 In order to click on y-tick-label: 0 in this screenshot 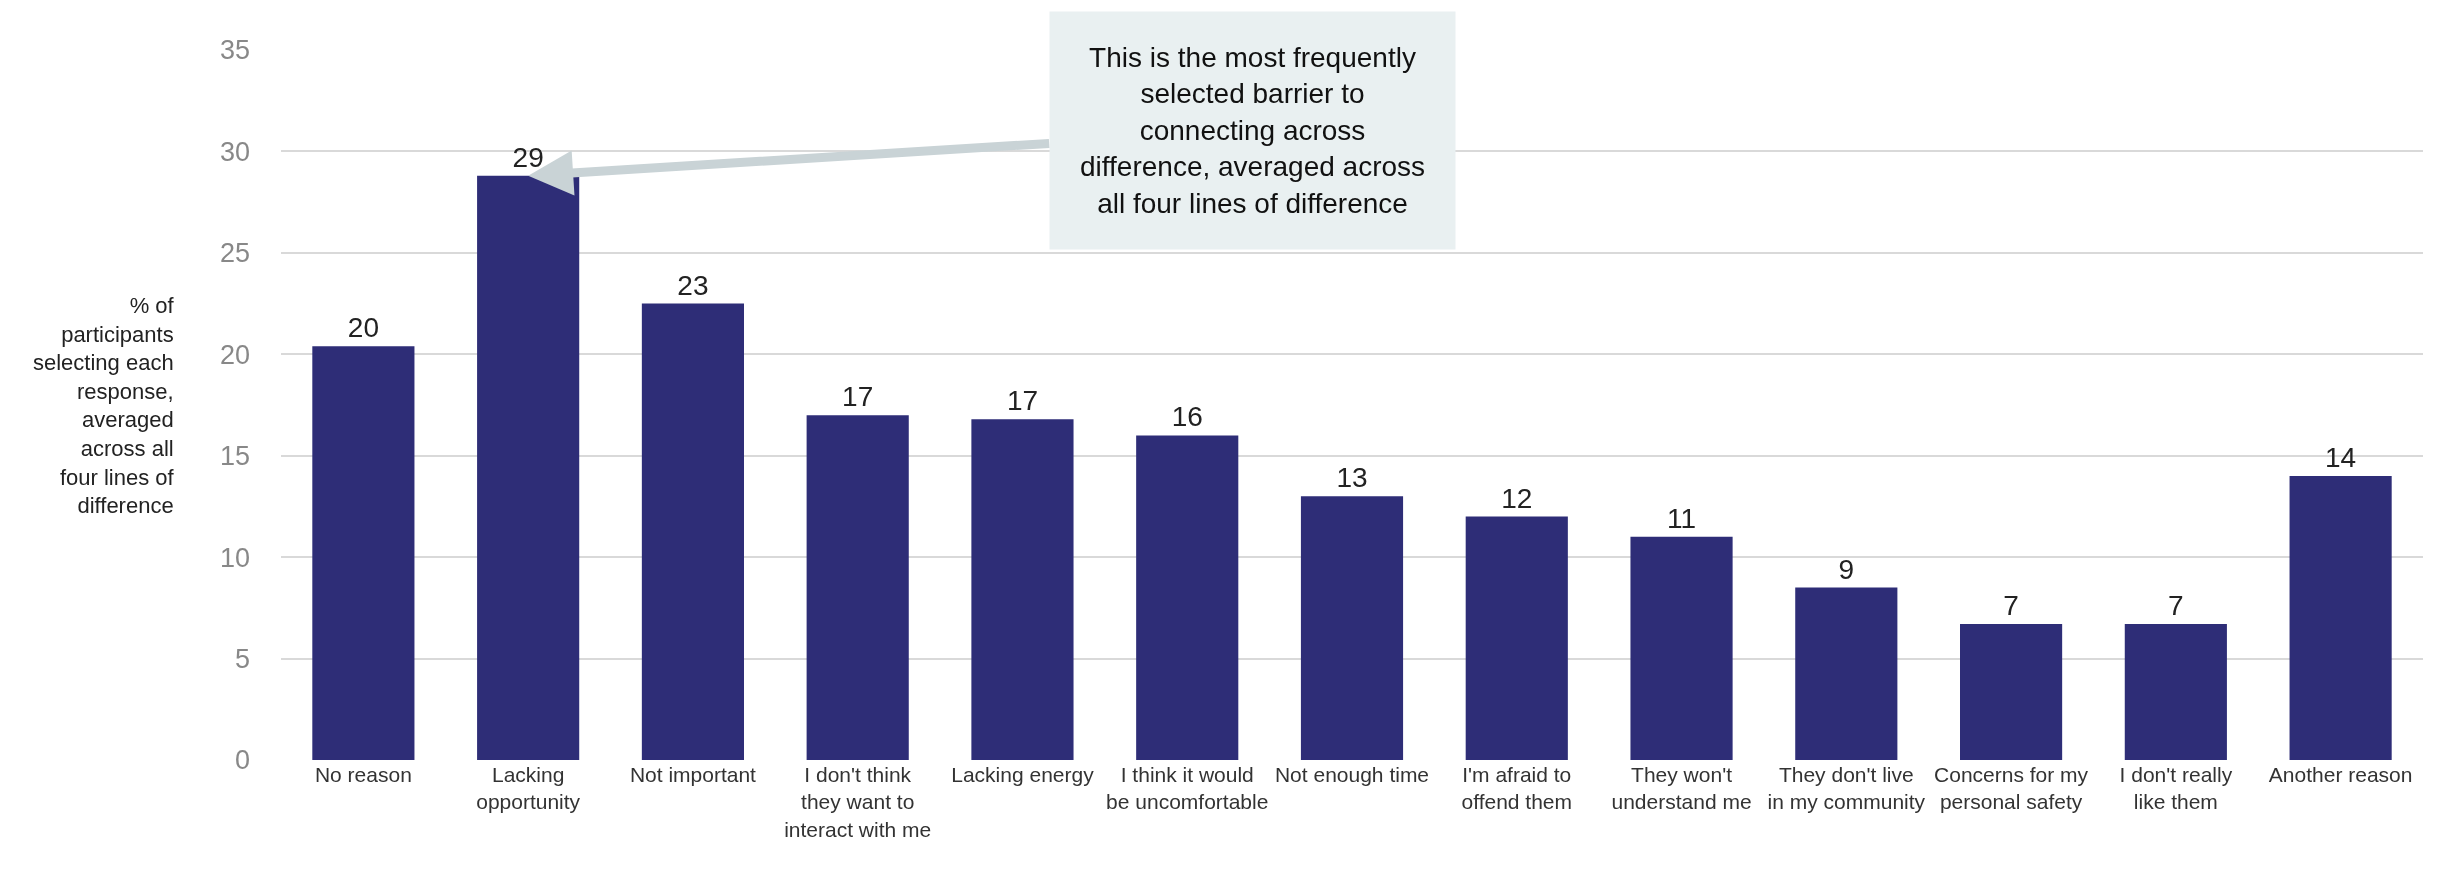, I will do `click(242, 760)`.